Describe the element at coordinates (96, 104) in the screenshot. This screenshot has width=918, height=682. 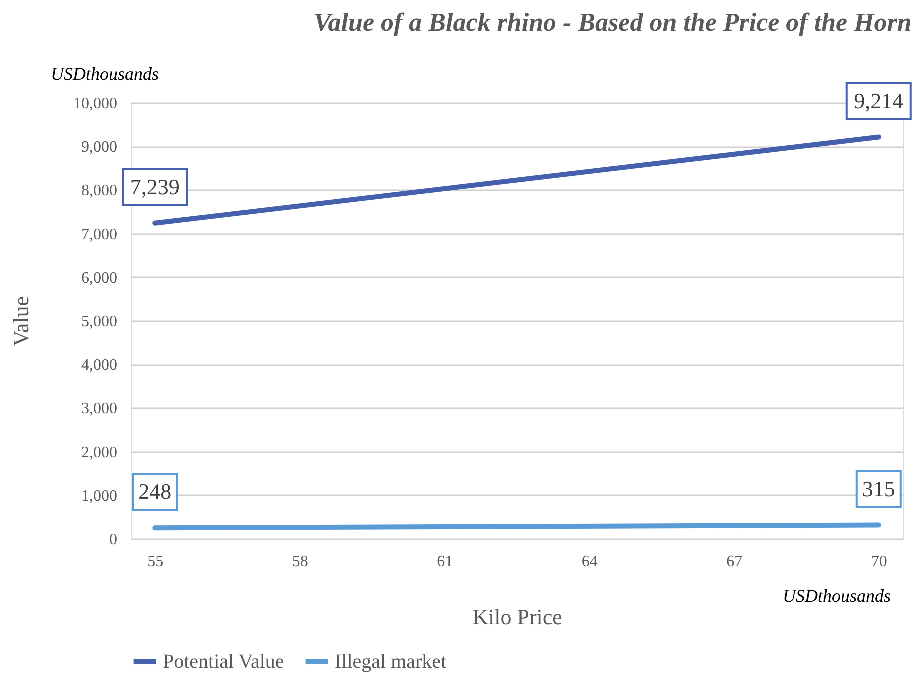
I see `y-tick-label: 10,000` at that location.